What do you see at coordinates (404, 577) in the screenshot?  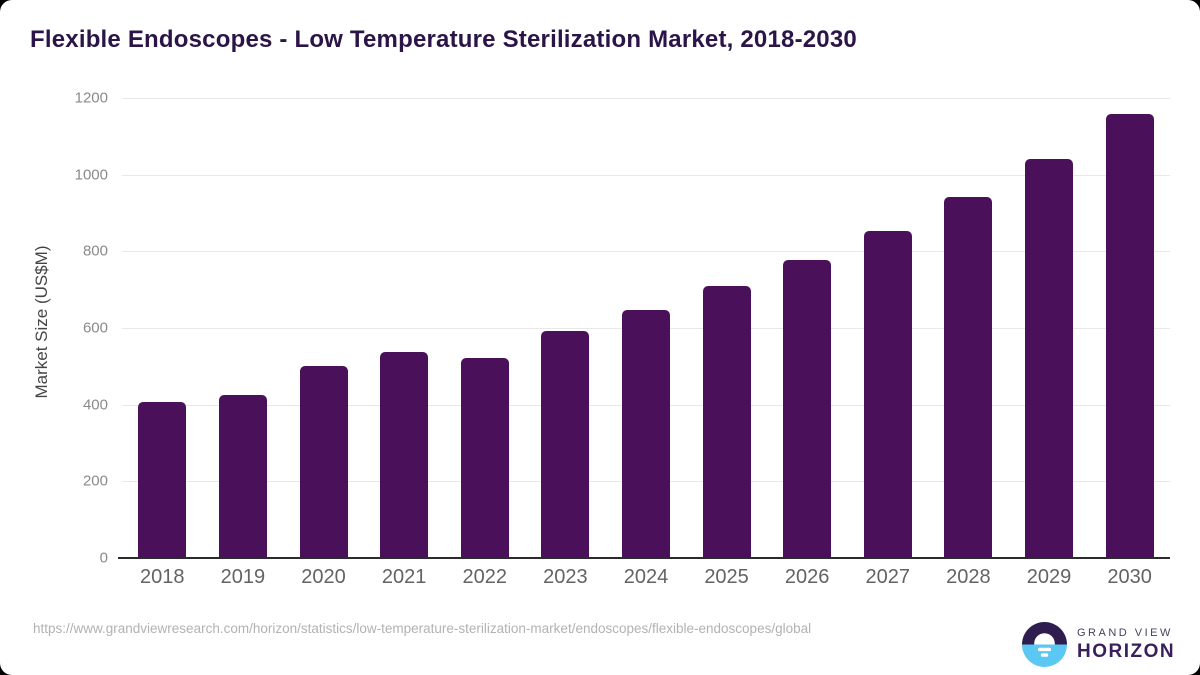 I see `x-tick-label: 2021` at bounding box center [404, 577].